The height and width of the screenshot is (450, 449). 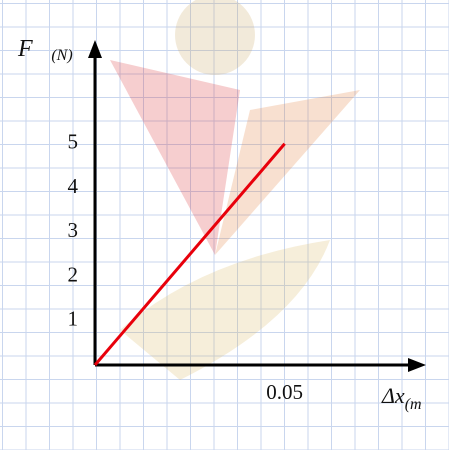 I want to click on x-label-unit: (m, so click(x=413, y=404).